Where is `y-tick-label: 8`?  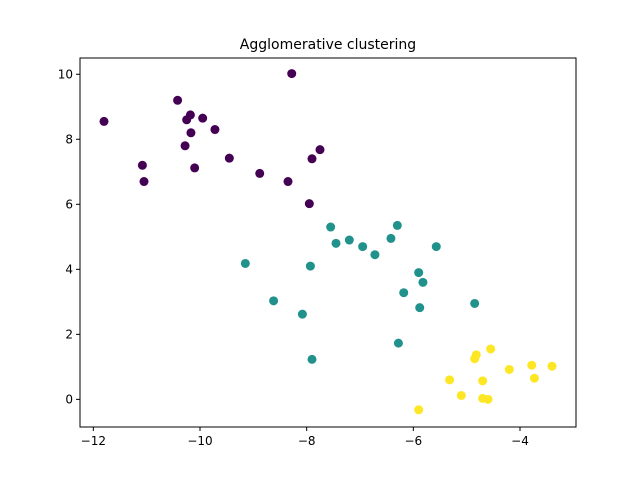
y-tick-label: 8 is located at coordinates (69, 139).